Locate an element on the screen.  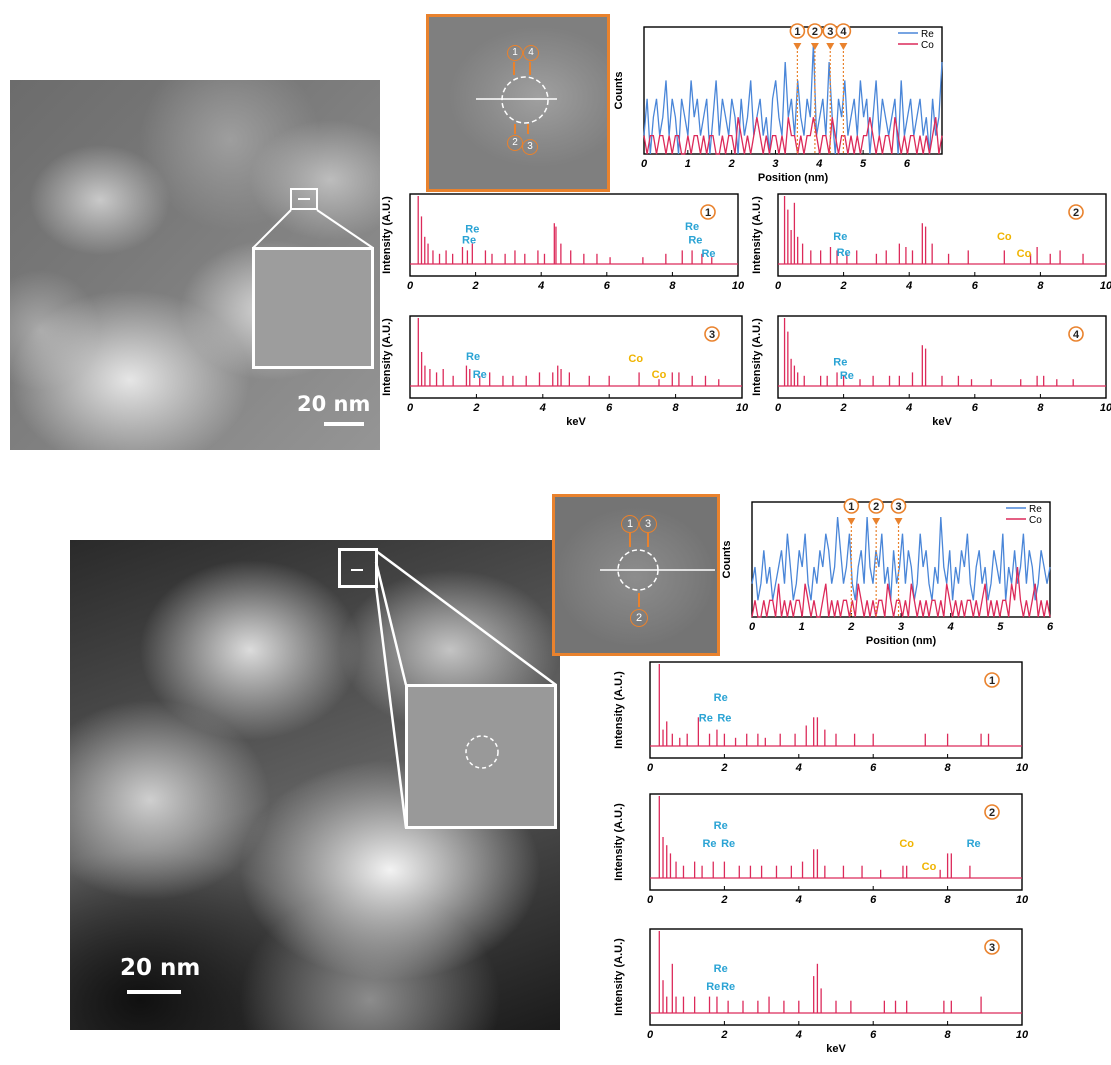
marker-3-circle is located at coordinates (898, 506).